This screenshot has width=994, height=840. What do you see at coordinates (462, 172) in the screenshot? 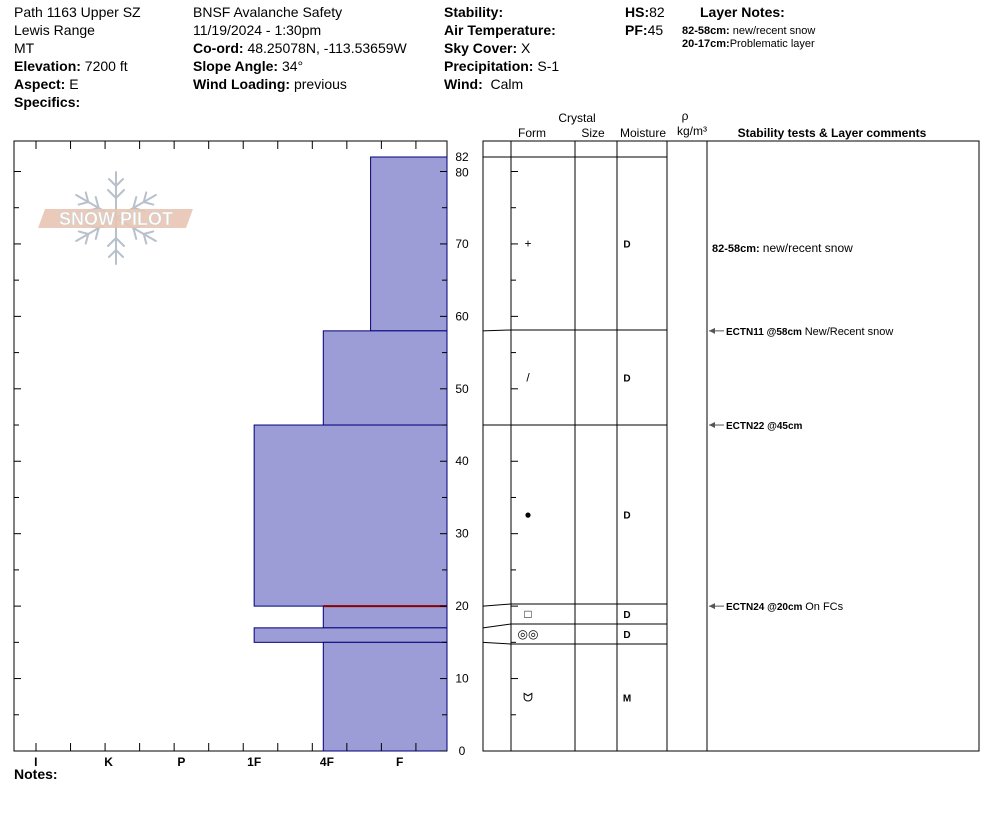
I see `depth-label-80: 80` at bounding box center [462, 172].